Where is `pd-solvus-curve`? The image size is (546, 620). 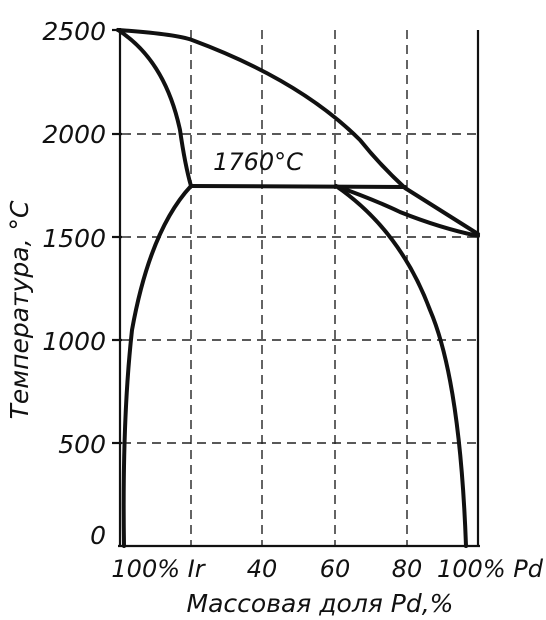
pd-solvus-curve is located at coordinates (401, 366).